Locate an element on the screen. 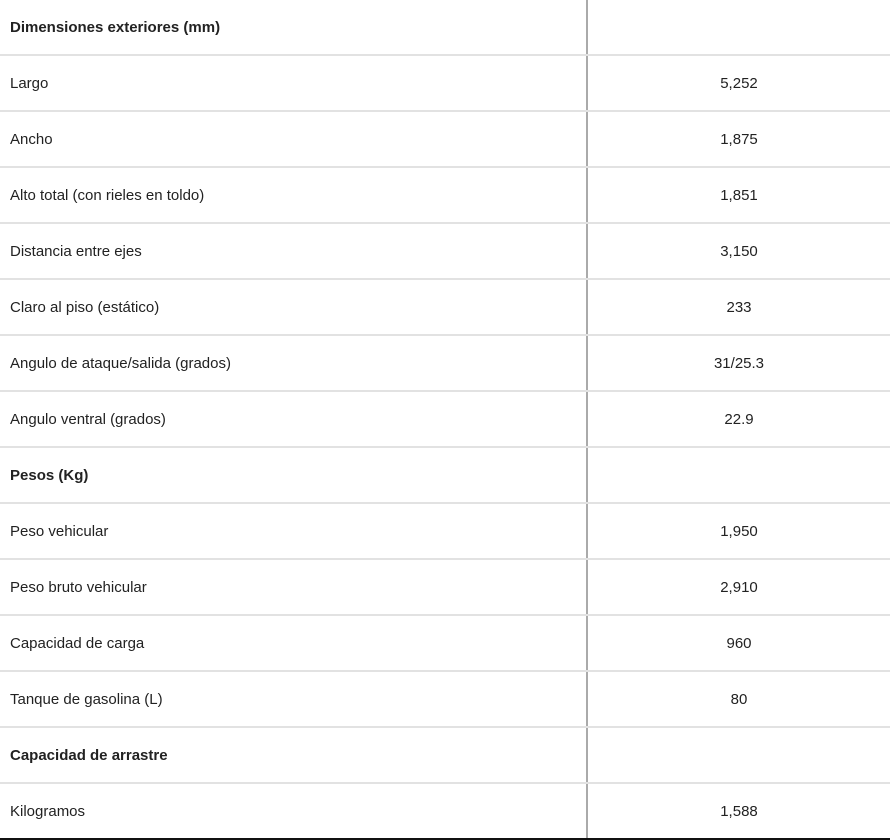 This screenshot has height=840, width=890. section-header-row: Capacidad de arrastre is located at coordinates (445, 755).